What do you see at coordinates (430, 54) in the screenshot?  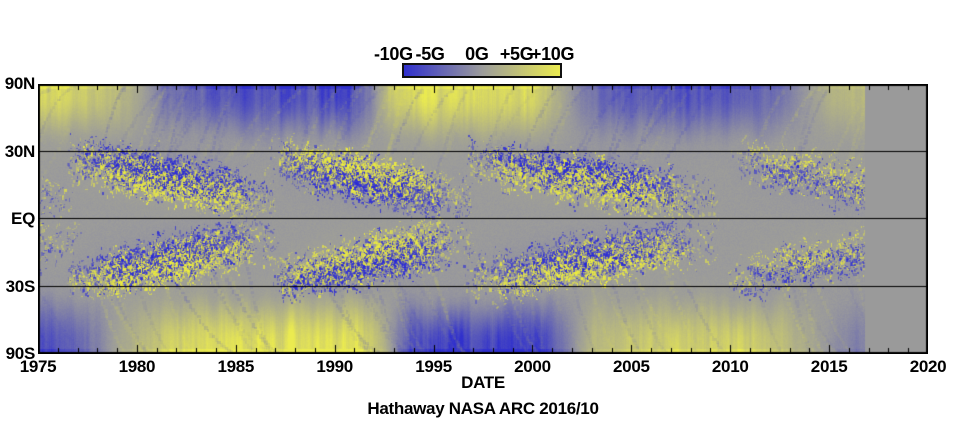 I see `colorbar-tick-label: -5G` at bounding box center [430, 54].